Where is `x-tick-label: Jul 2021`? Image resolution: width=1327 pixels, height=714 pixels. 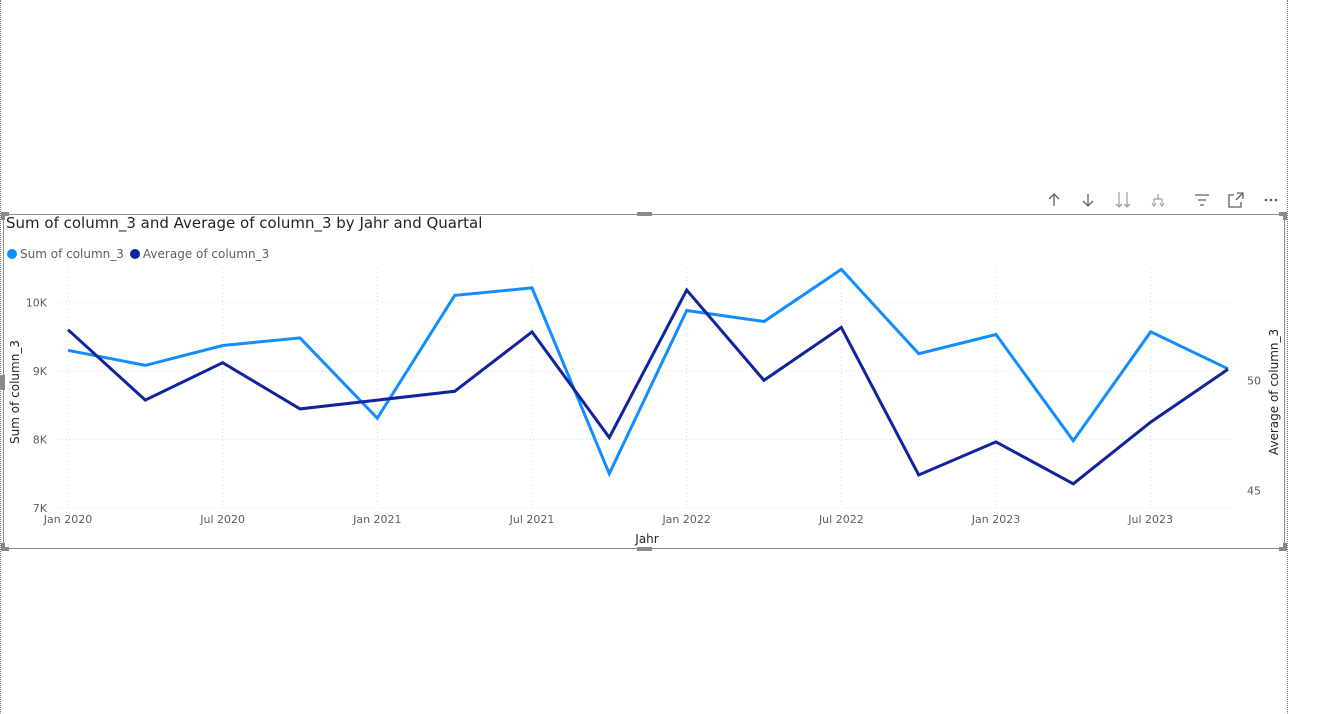 x-tick-label: Jul 2021 is located at coordinates (532, 519).